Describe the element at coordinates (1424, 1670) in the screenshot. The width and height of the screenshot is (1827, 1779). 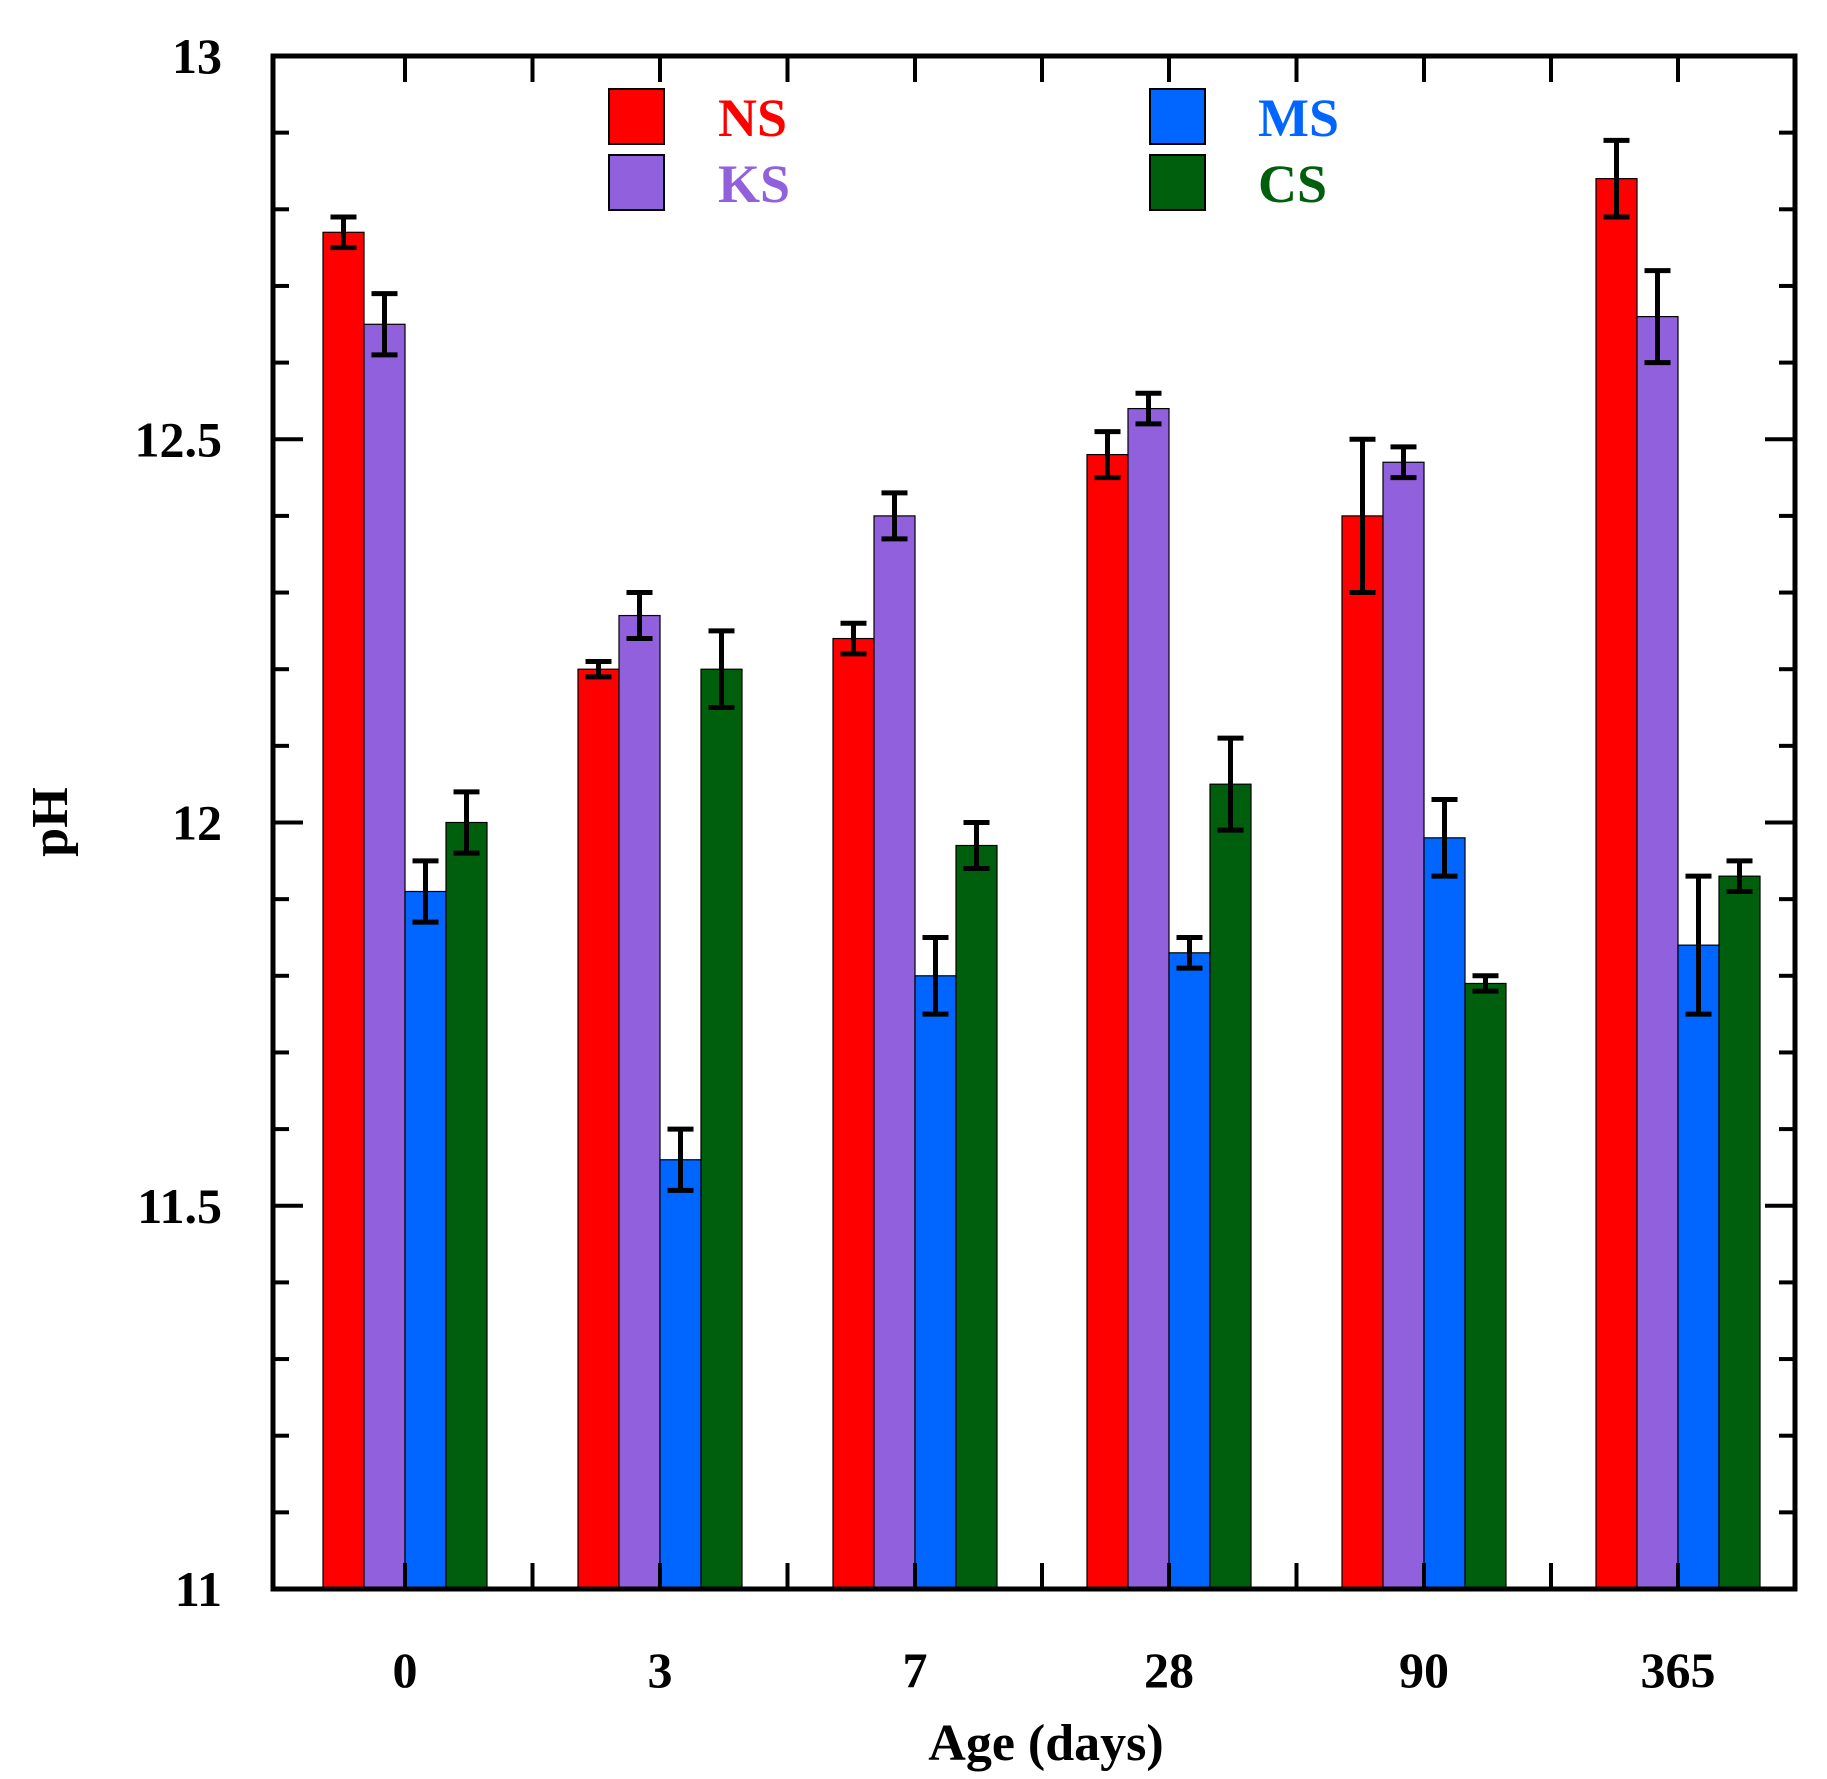
I see `x-tick-label: 90` at that location.